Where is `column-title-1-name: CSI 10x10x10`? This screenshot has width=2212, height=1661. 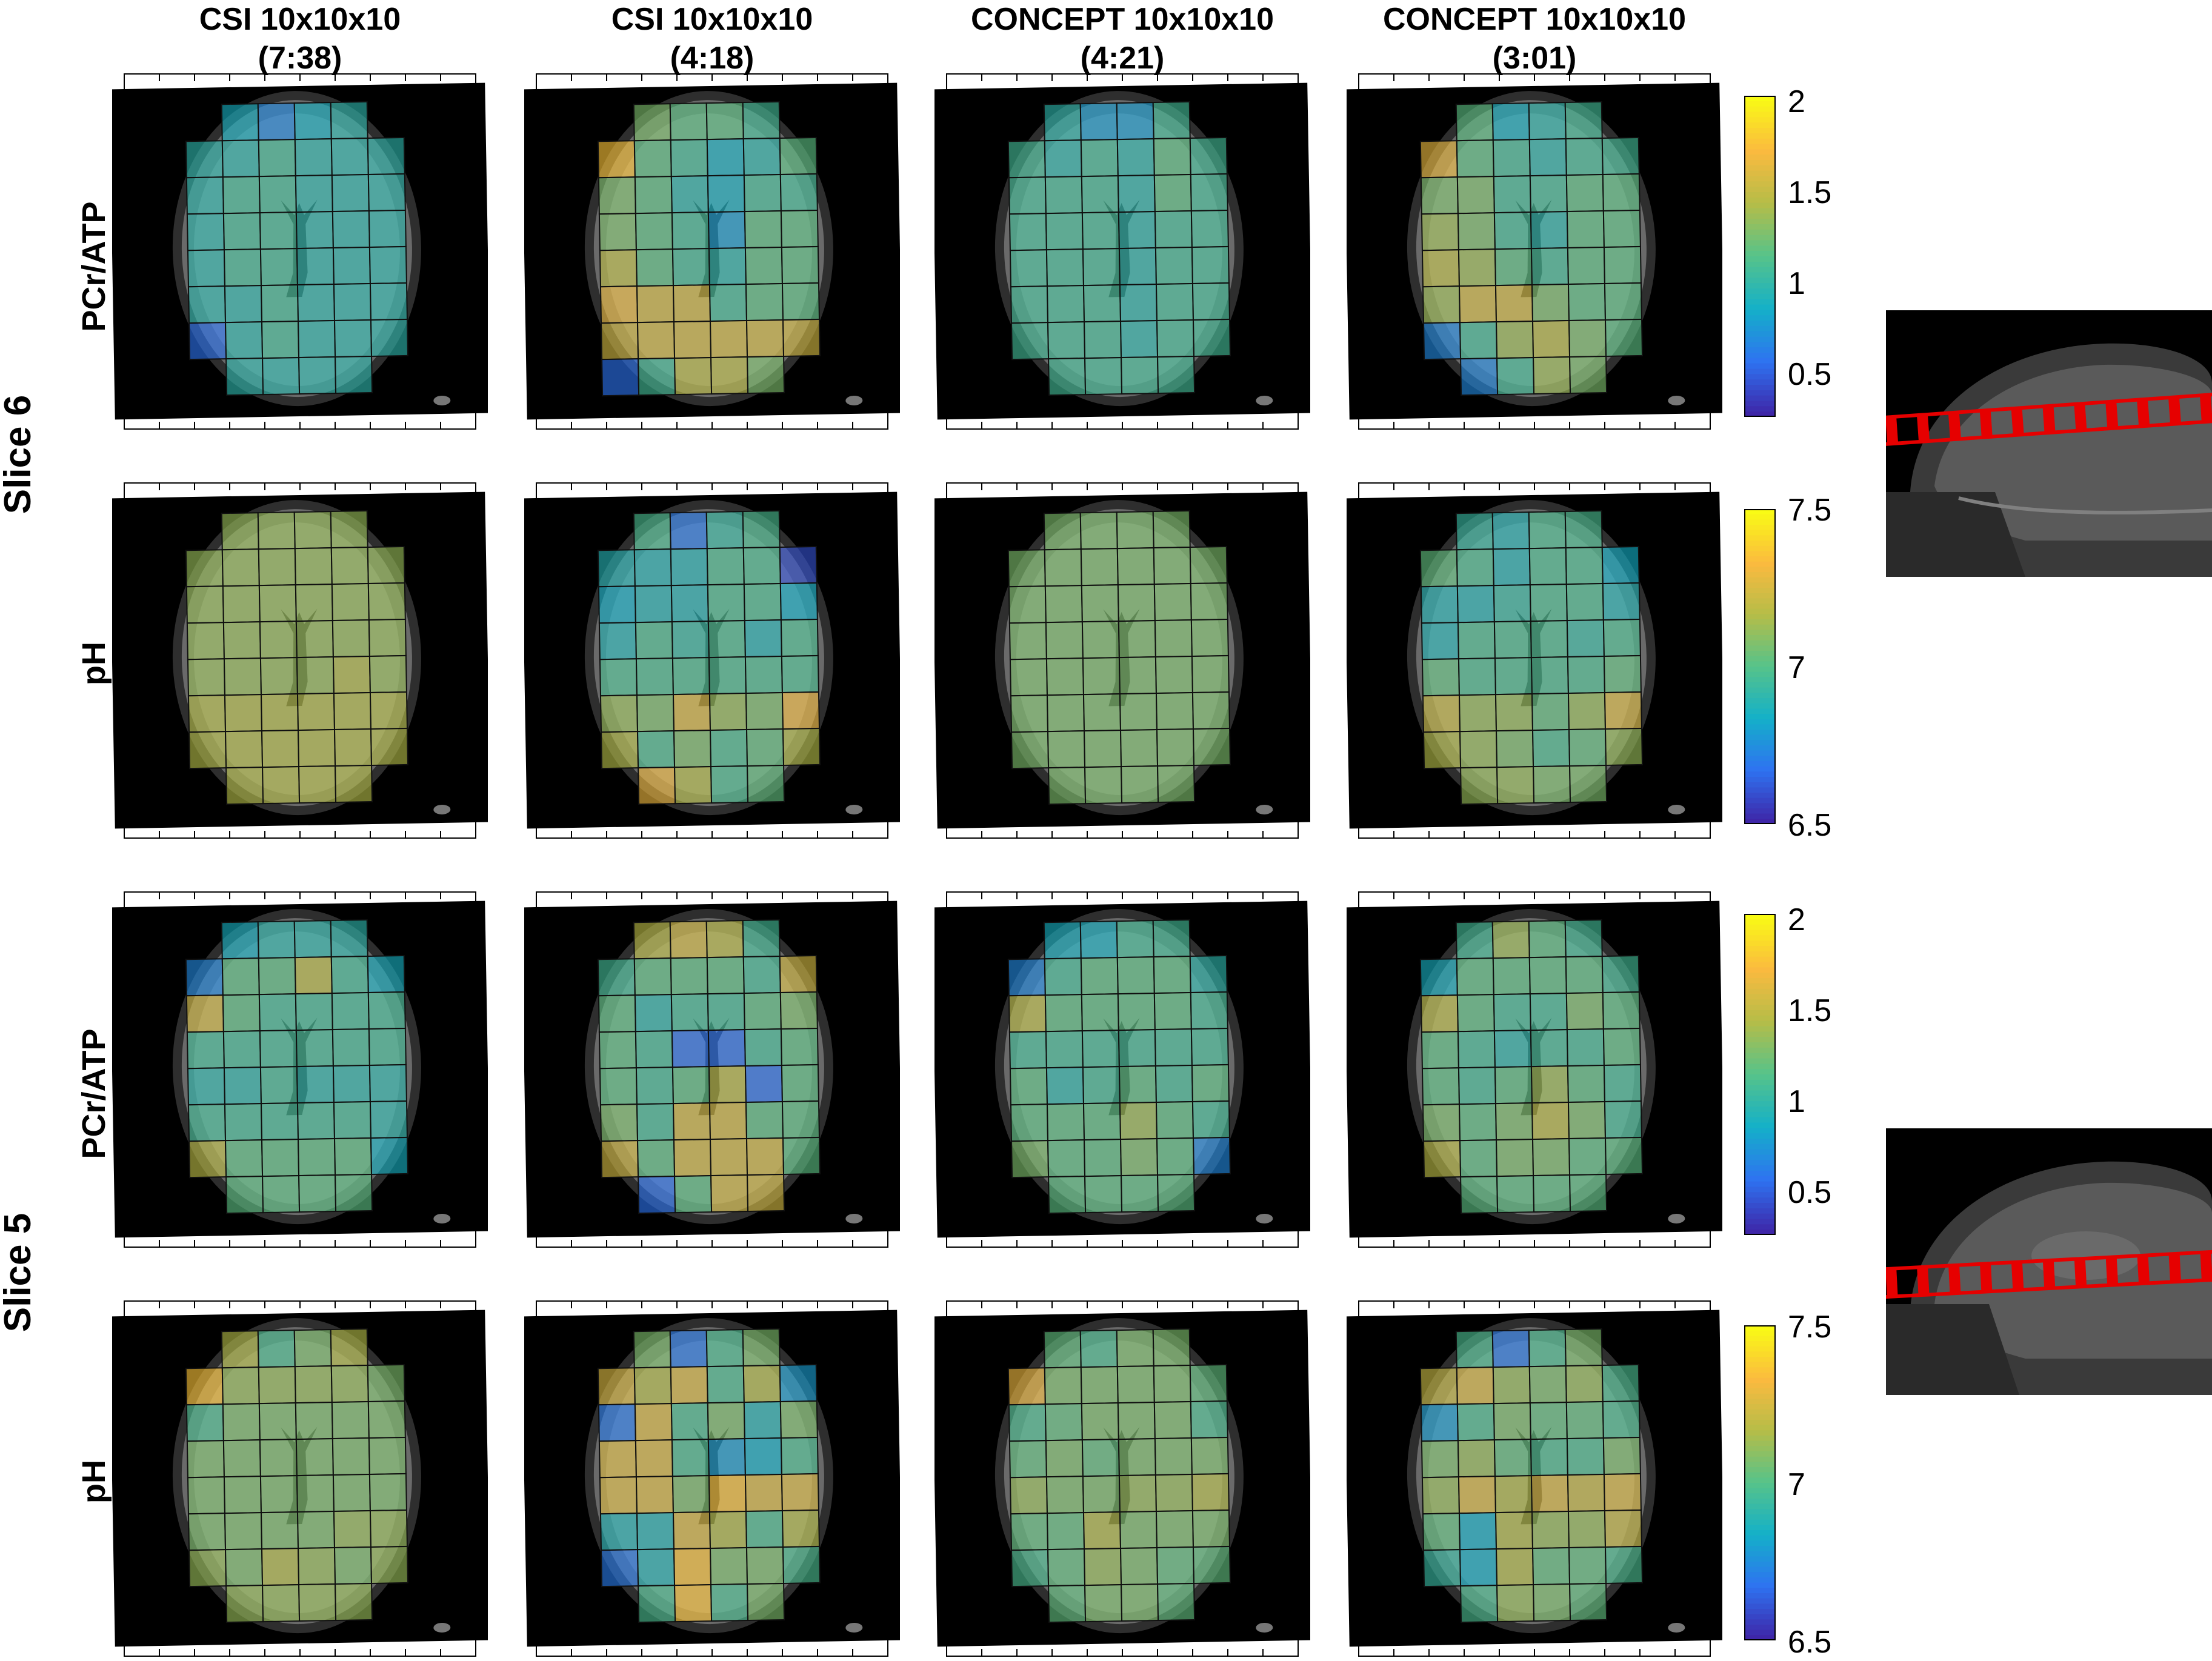
column-title-1-name: CSI 10x10x10 is located at coordinates (300, 19).